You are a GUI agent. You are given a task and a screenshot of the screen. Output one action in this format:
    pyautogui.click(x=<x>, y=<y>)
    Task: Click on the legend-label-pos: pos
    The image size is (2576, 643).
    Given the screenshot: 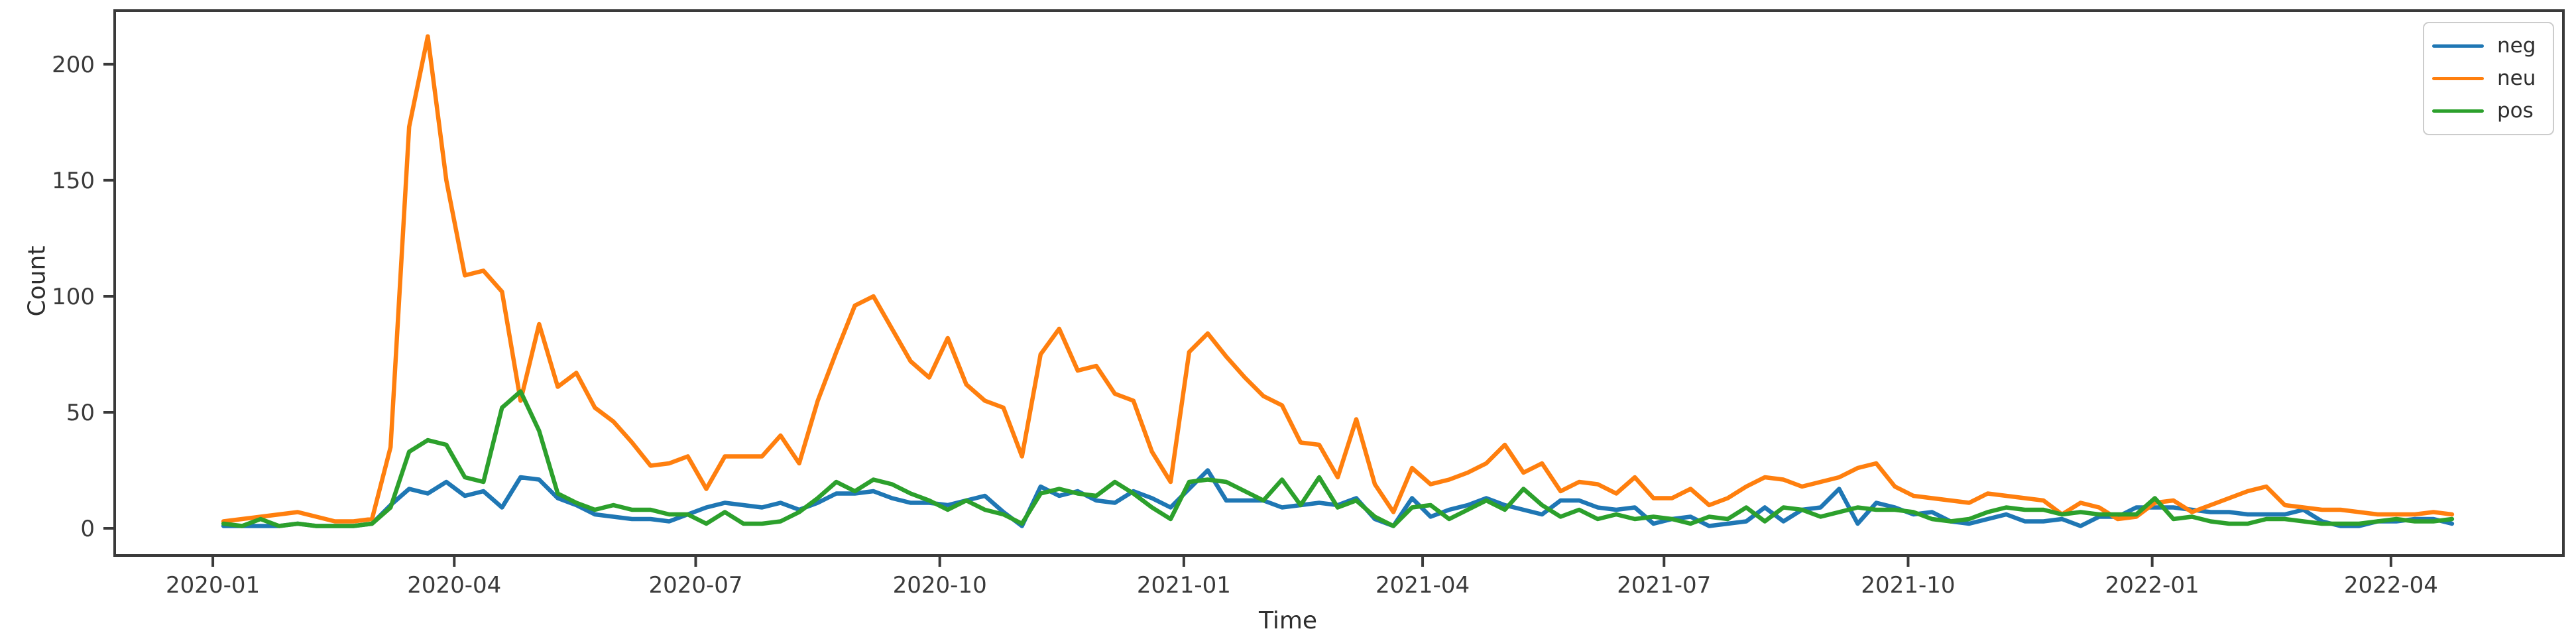 What is the action you would take?
    pyautogui.click(x=2515, y=111)
    